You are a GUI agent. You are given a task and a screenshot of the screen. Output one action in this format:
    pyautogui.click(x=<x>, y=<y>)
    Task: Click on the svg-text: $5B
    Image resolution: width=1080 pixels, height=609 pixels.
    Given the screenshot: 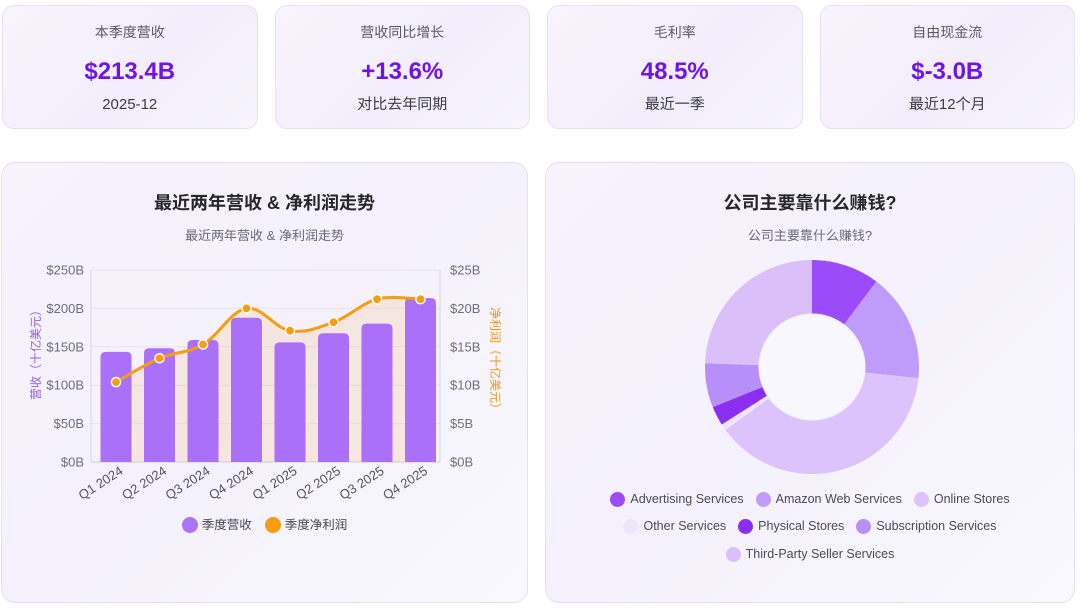 What is the action you would take?
    pyautogui.click(x=461, y=423)
    